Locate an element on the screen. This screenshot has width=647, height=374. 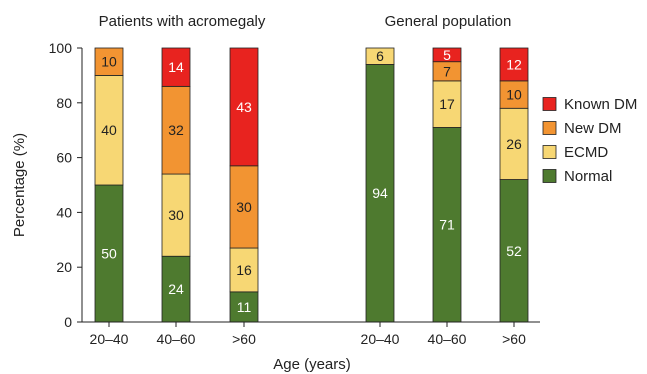
data-label-new-dm: 32 is located at coordinates (176, 130).